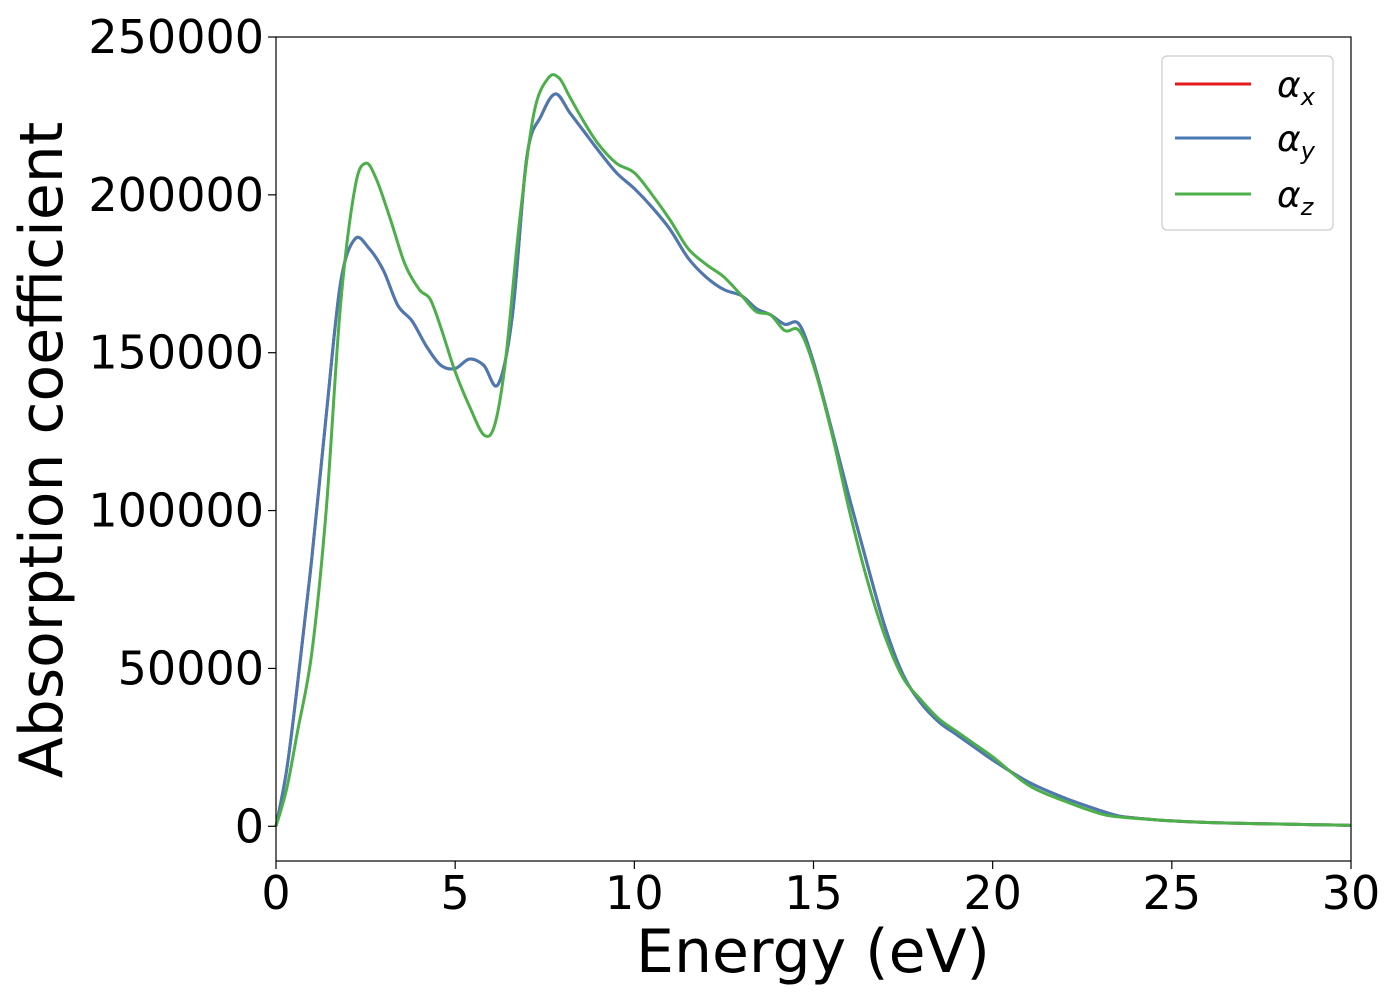  I want to click on x-tick-label: 0, so click(275, 893).